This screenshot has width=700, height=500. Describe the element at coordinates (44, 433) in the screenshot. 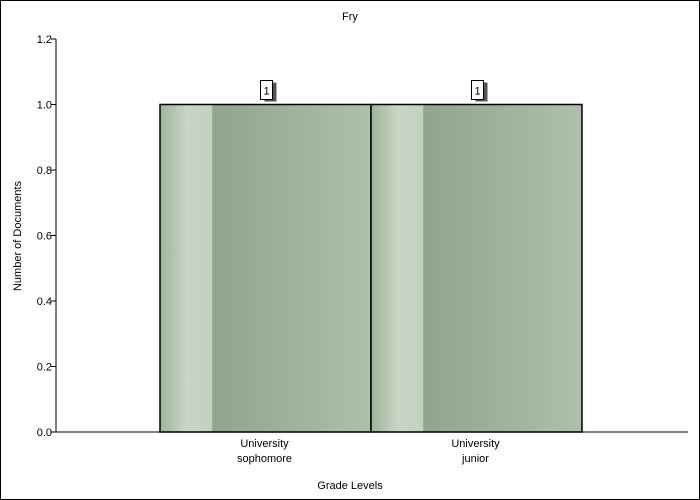

I see `y-tick-label: 0.0` at that location.